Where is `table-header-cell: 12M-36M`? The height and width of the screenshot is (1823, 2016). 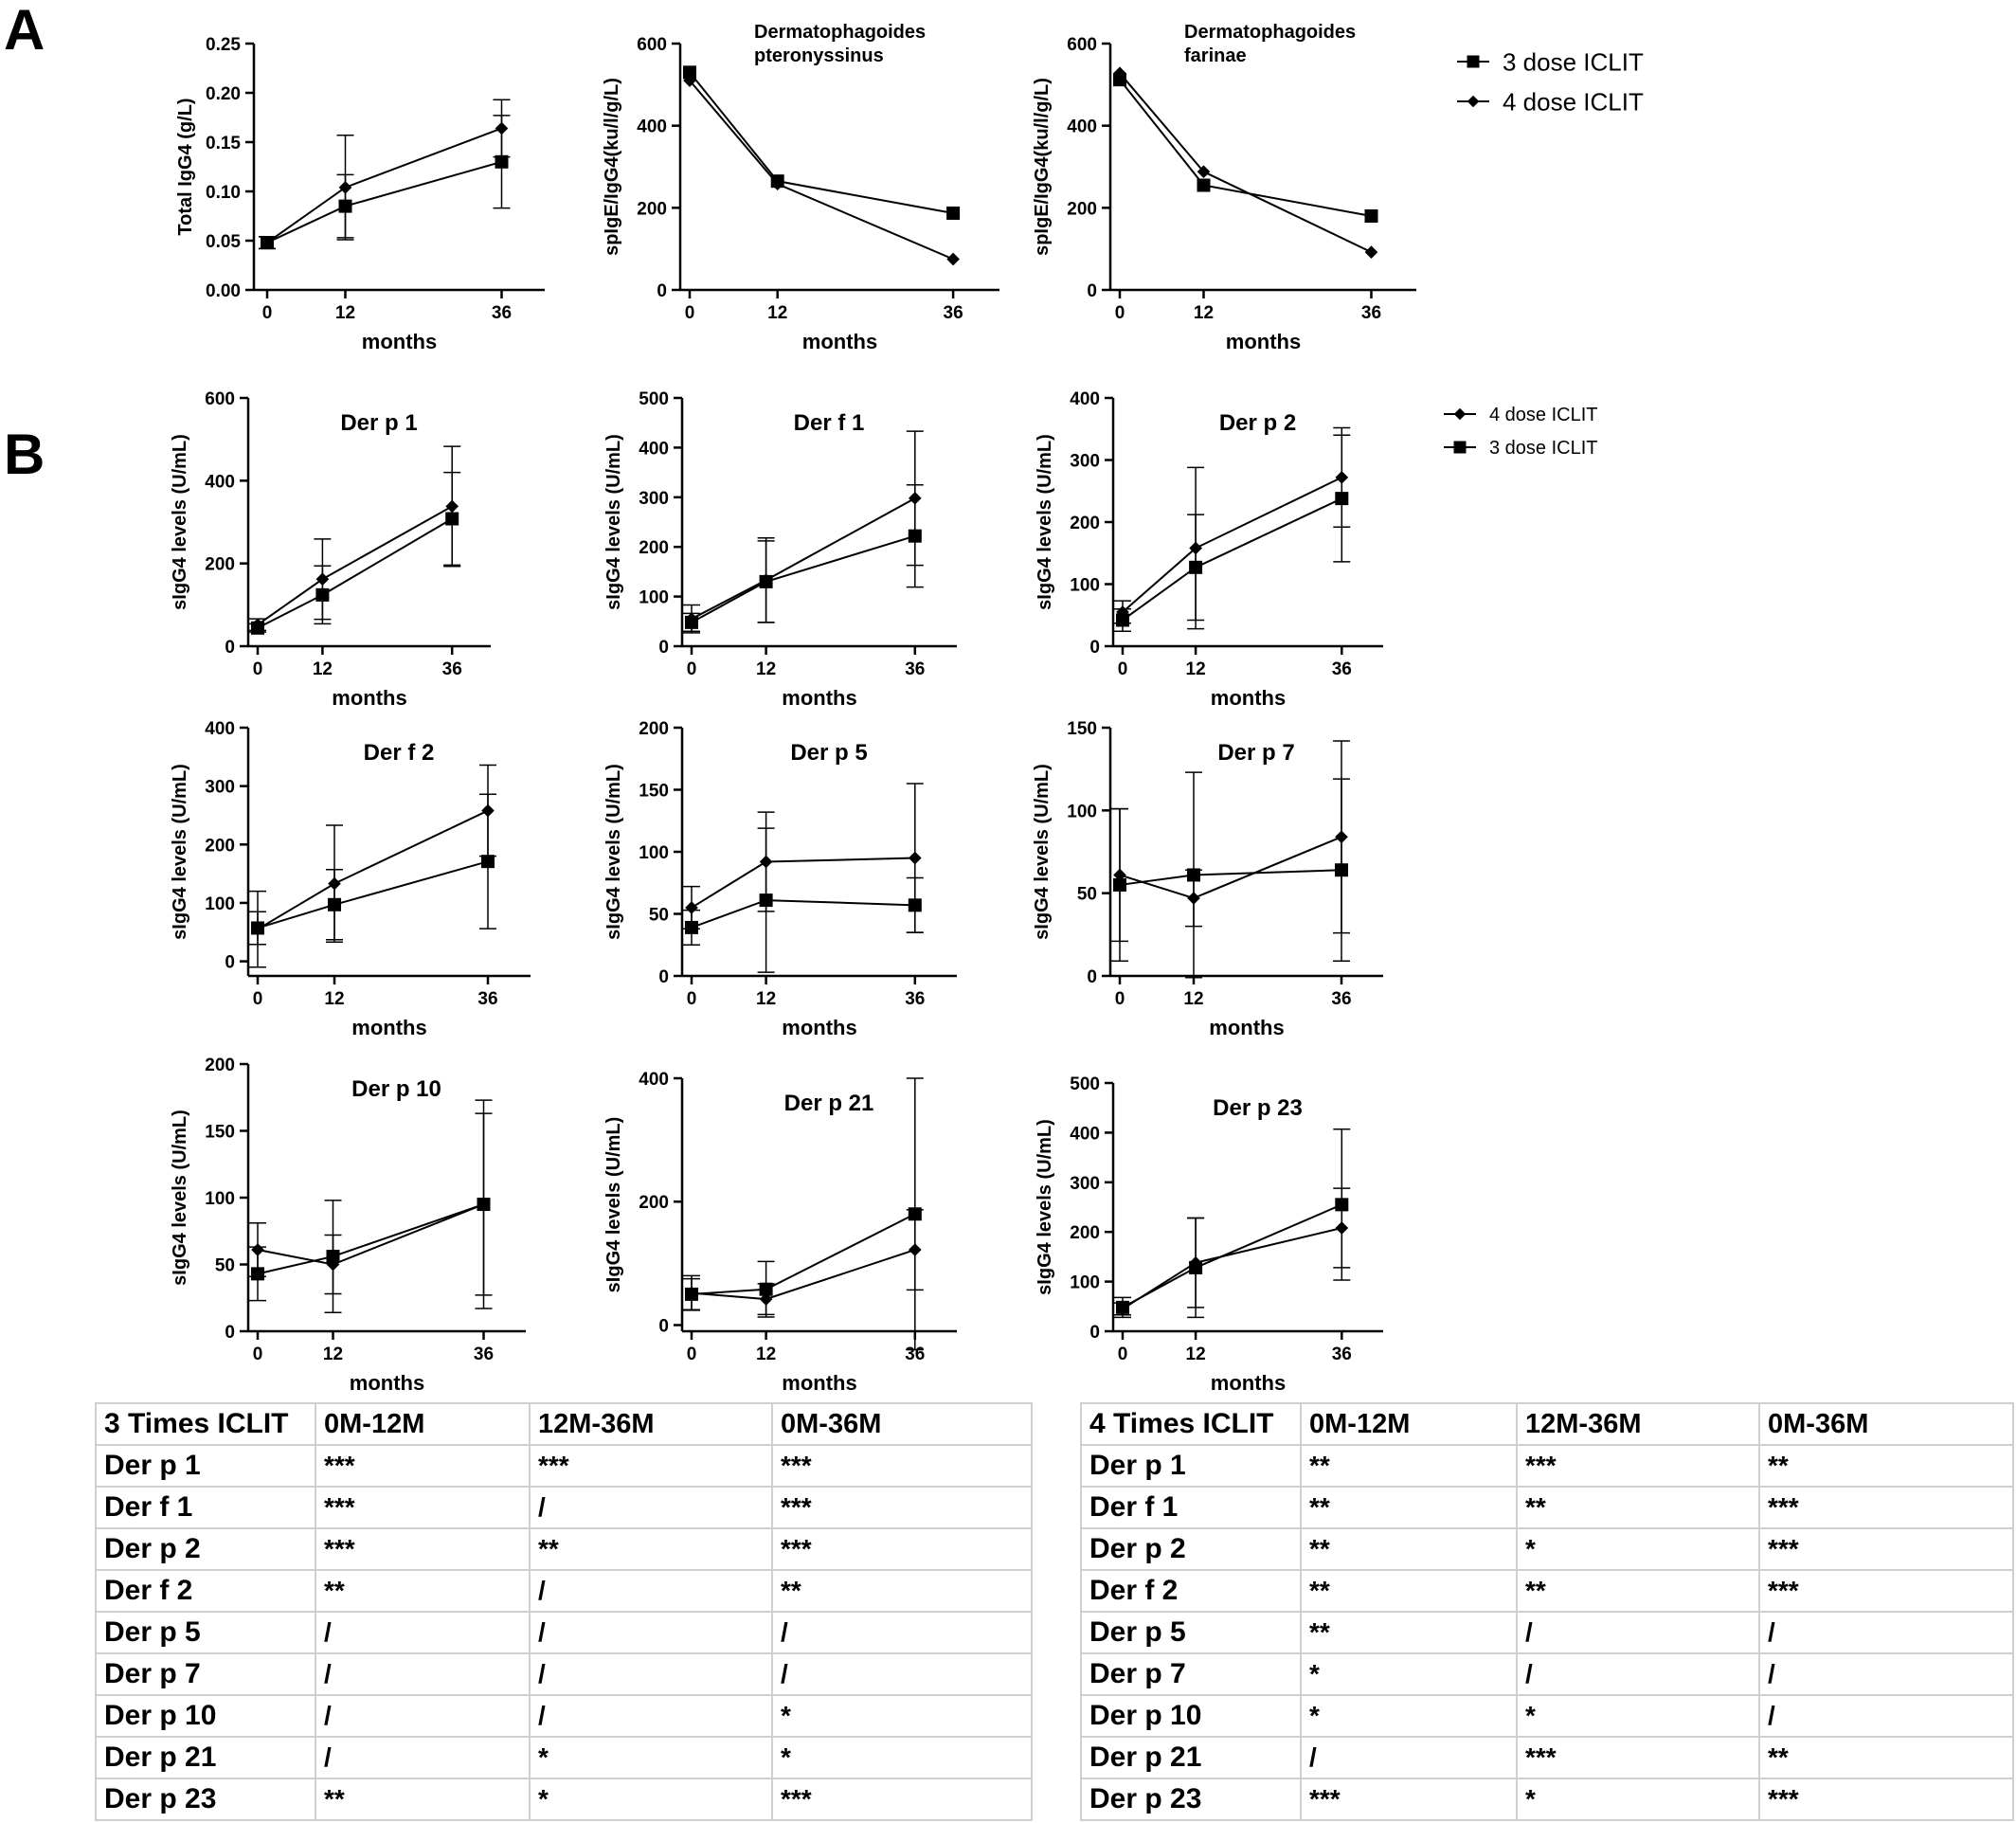
table-header-cell: 12M-36M is located at coordinates (651, 1424).